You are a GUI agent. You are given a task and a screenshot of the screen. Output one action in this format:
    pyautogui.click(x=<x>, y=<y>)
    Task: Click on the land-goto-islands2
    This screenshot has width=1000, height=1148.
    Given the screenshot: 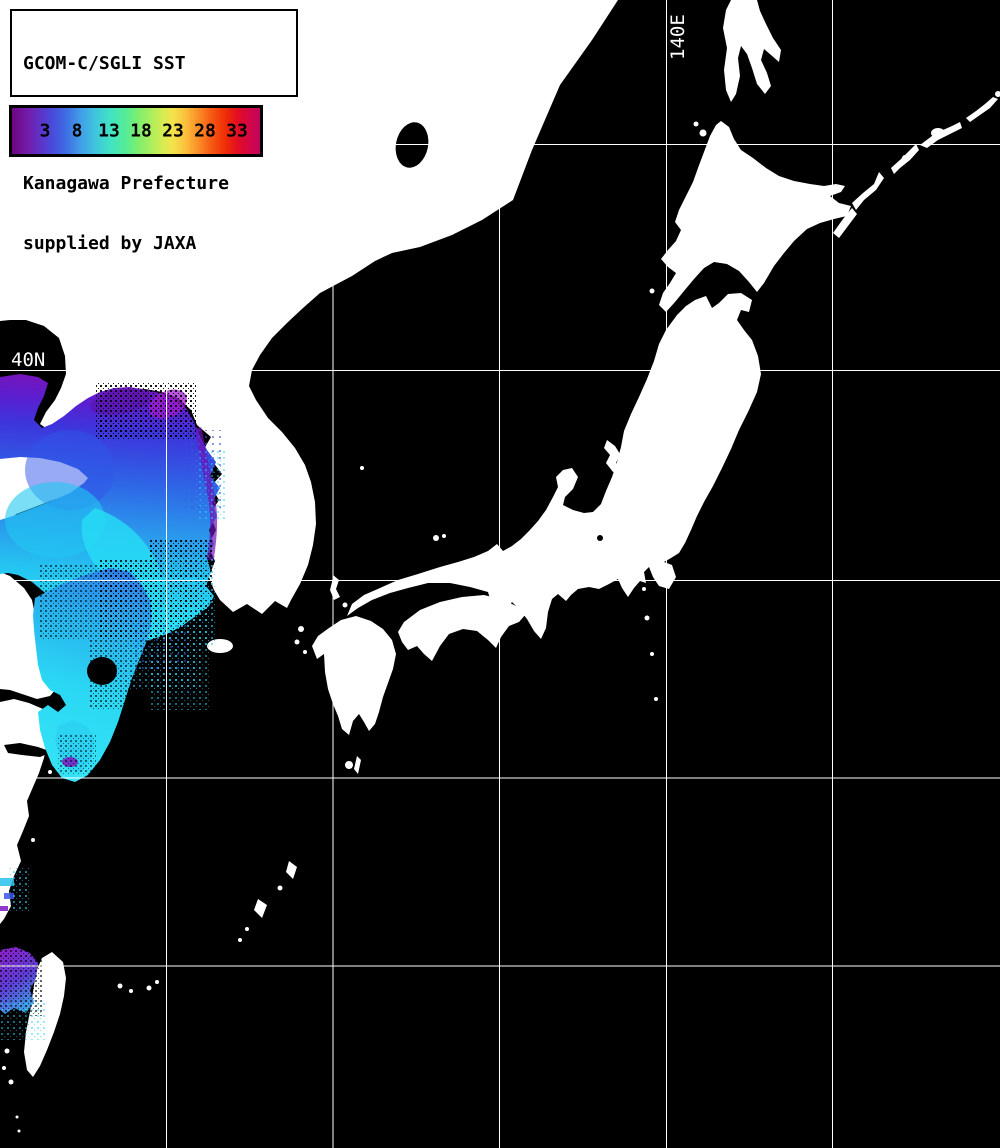 What is the action you would take?
    pyautogui.click(x=297, y=642)
    